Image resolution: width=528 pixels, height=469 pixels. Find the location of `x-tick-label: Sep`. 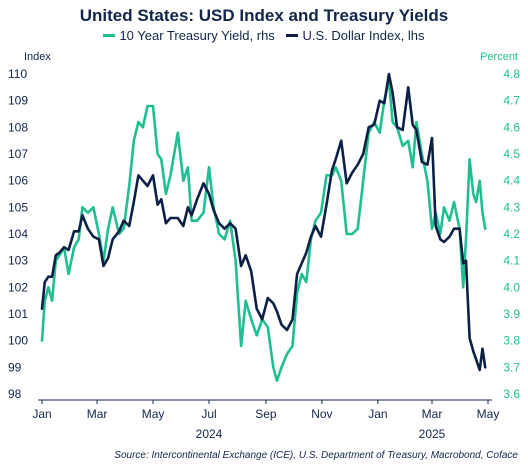

x-tick-label: Sep is located at coordinates (266, 414).